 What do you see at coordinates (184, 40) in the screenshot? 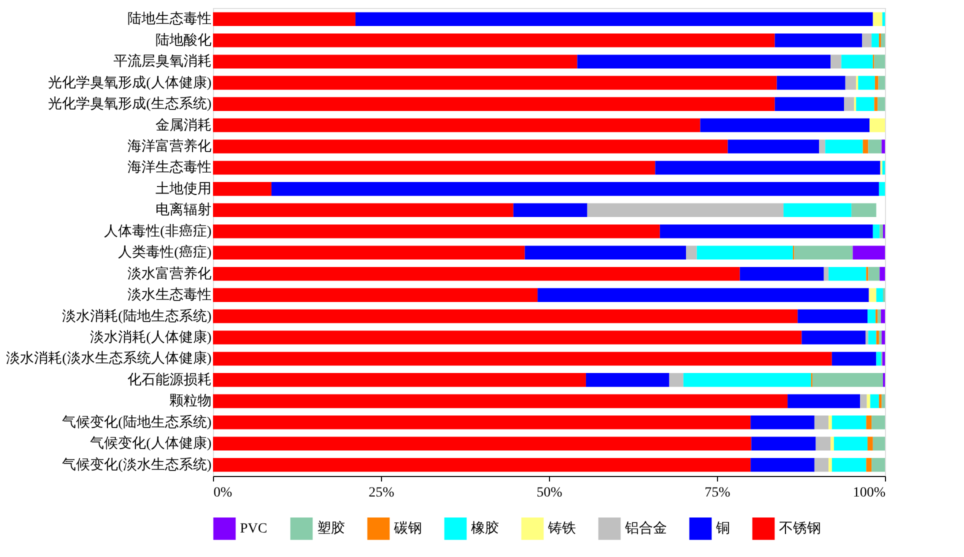
I see `y-tick-label: 陆地酸化` at bounding box center [184, 40].